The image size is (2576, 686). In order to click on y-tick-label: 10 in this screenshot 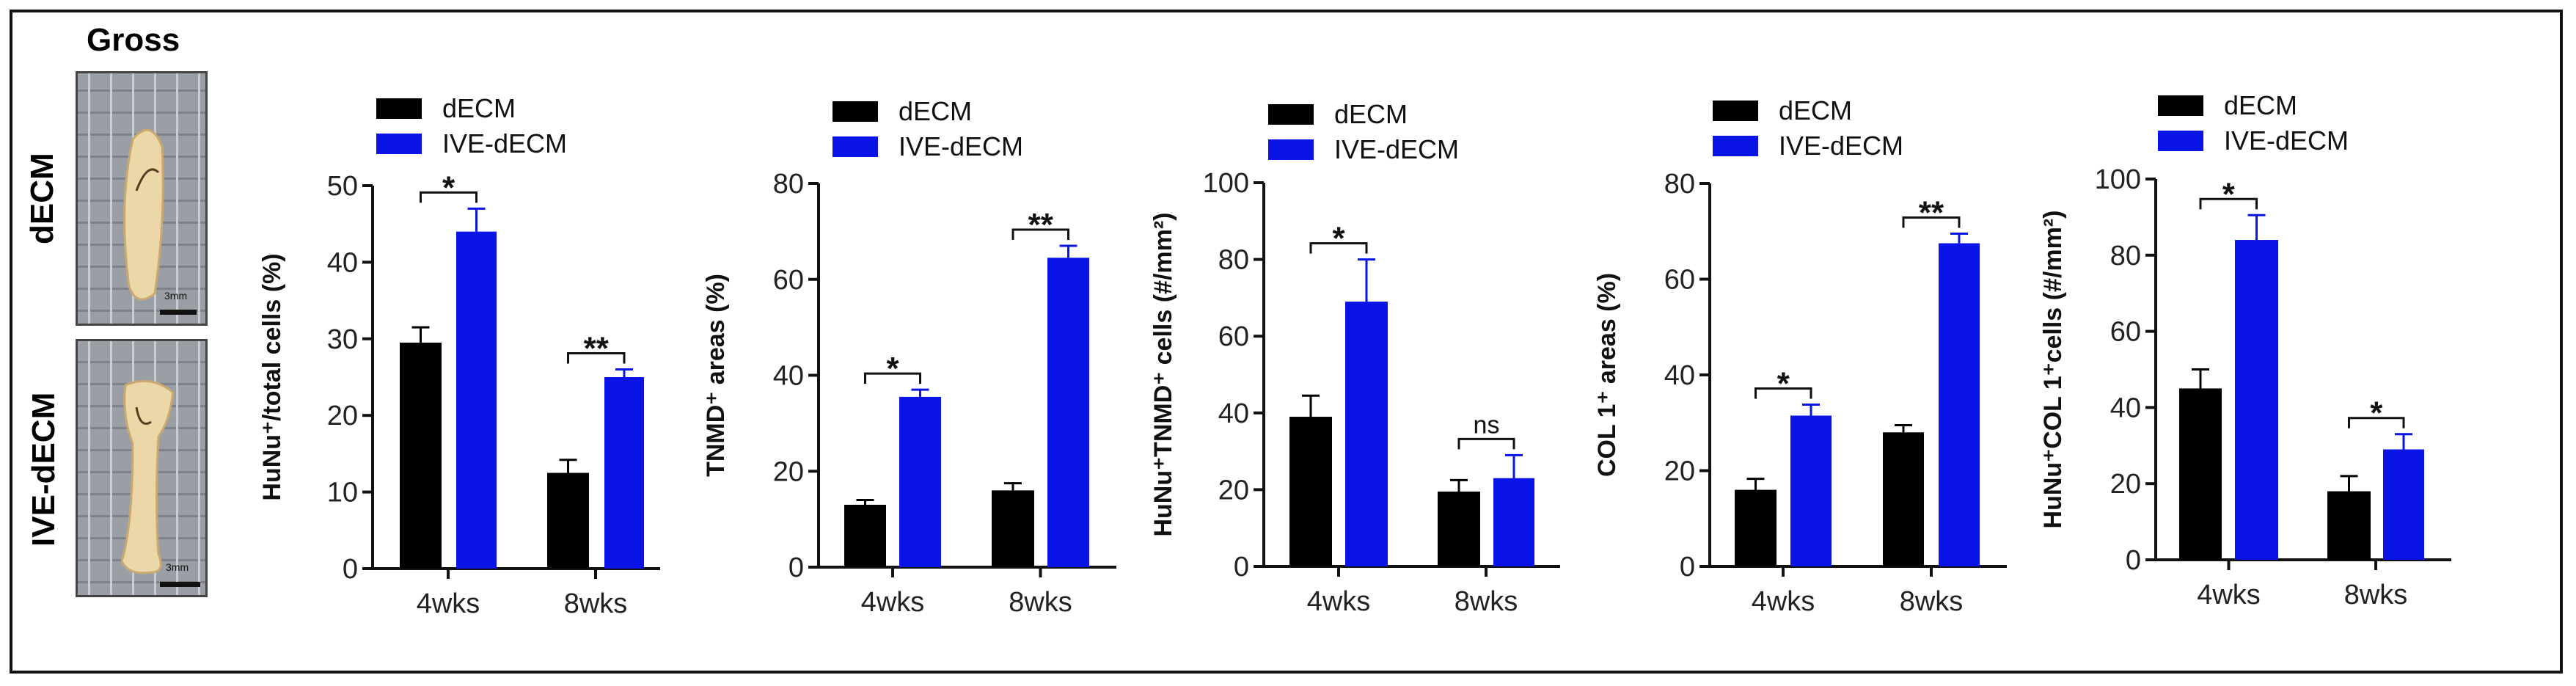, I will do `click(342, 493)`.